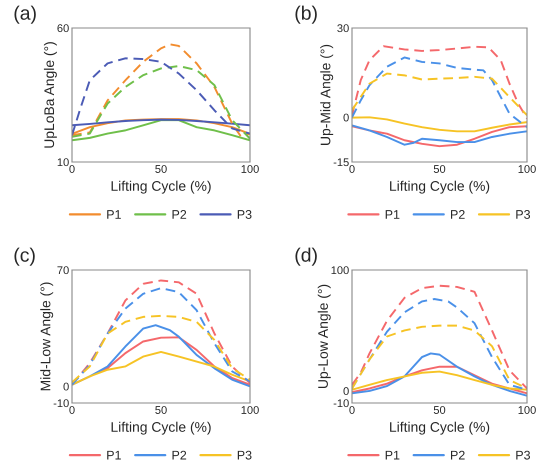 Image resolution: width=552 pixels, height=468 pixels. Describe the element at coordinates (50, 95) in the screenshot. I see `y-axis-title: UpLoBa Angle (°)` at that location.